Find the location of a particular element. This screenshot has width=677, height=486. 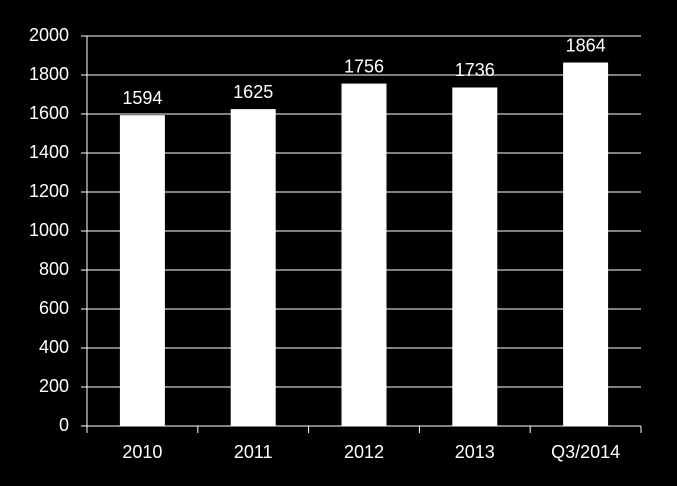

y-tick-label: 1600 is located at coordinates (49, 113).